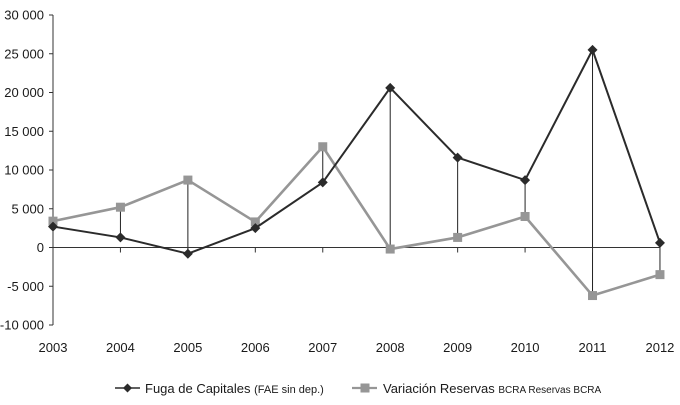 The image size is (680, 405). What do you see at coordinates (457, 347) in the screenshot?
I see `x-tick-label: 2009` at bounding box center [457, 347].